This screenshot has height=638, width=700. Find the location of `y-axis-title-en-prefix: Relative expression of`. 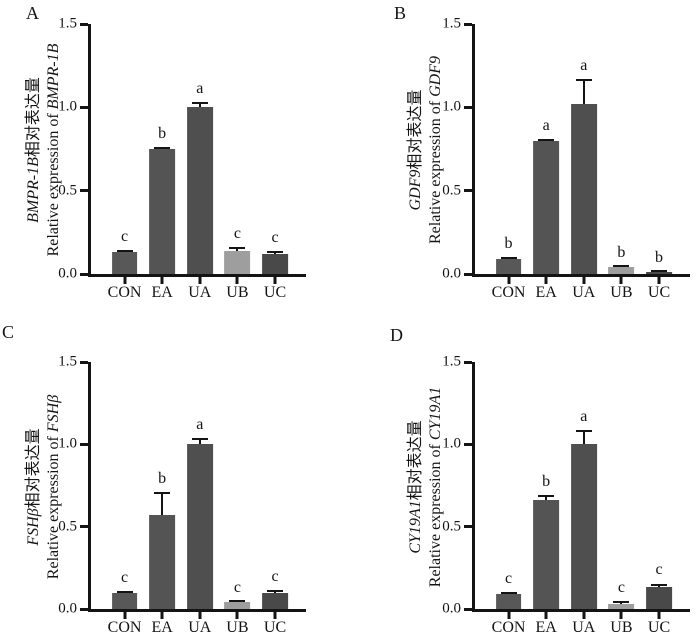

y-axis-title-en-prefix: Relative expression of is located at coordinates (53, 506).